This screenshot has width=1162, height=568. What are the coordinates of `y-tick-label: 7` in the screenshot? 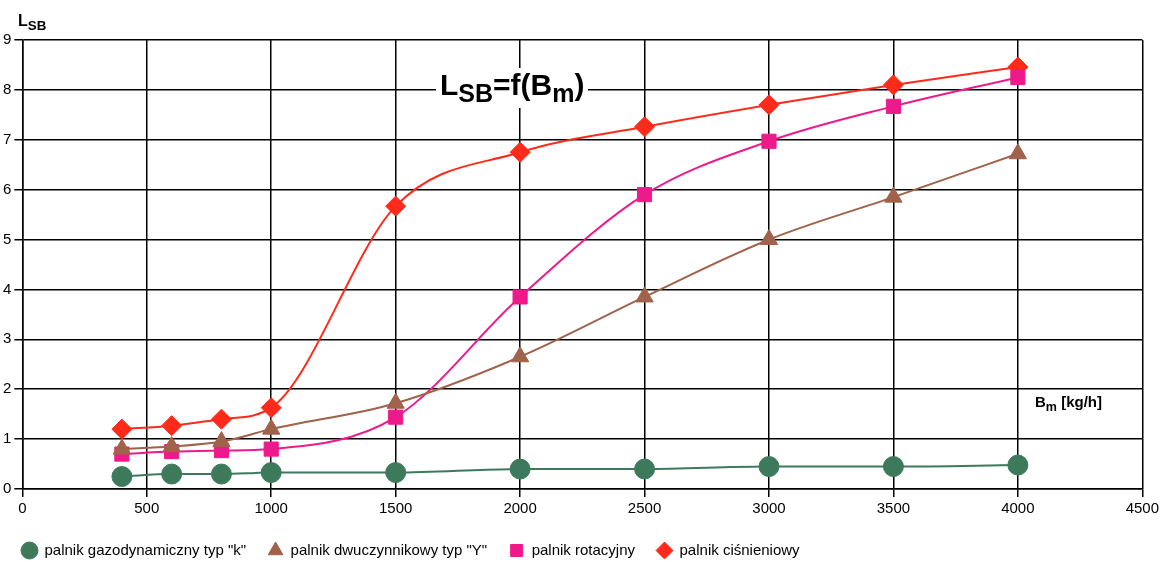 It's located at (7, 138).